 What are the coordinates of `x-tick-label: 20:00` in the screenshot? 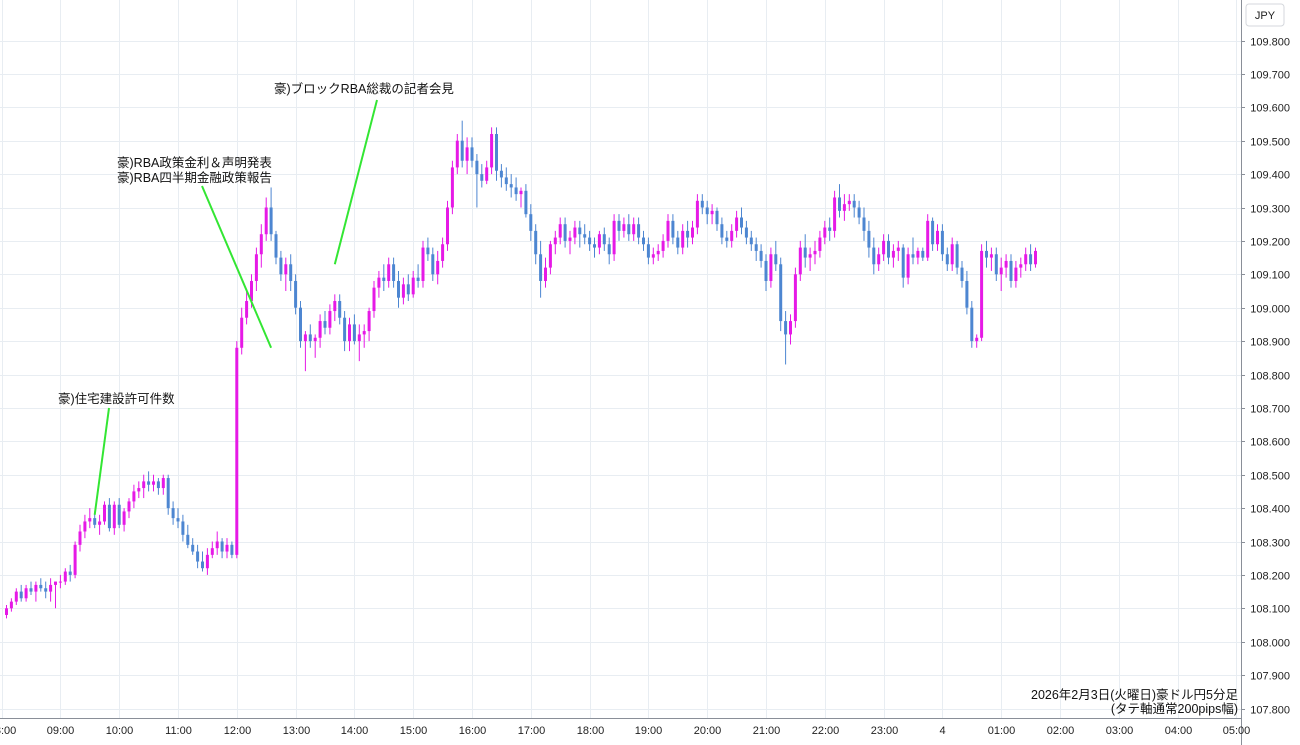 It's located at (708, 731).